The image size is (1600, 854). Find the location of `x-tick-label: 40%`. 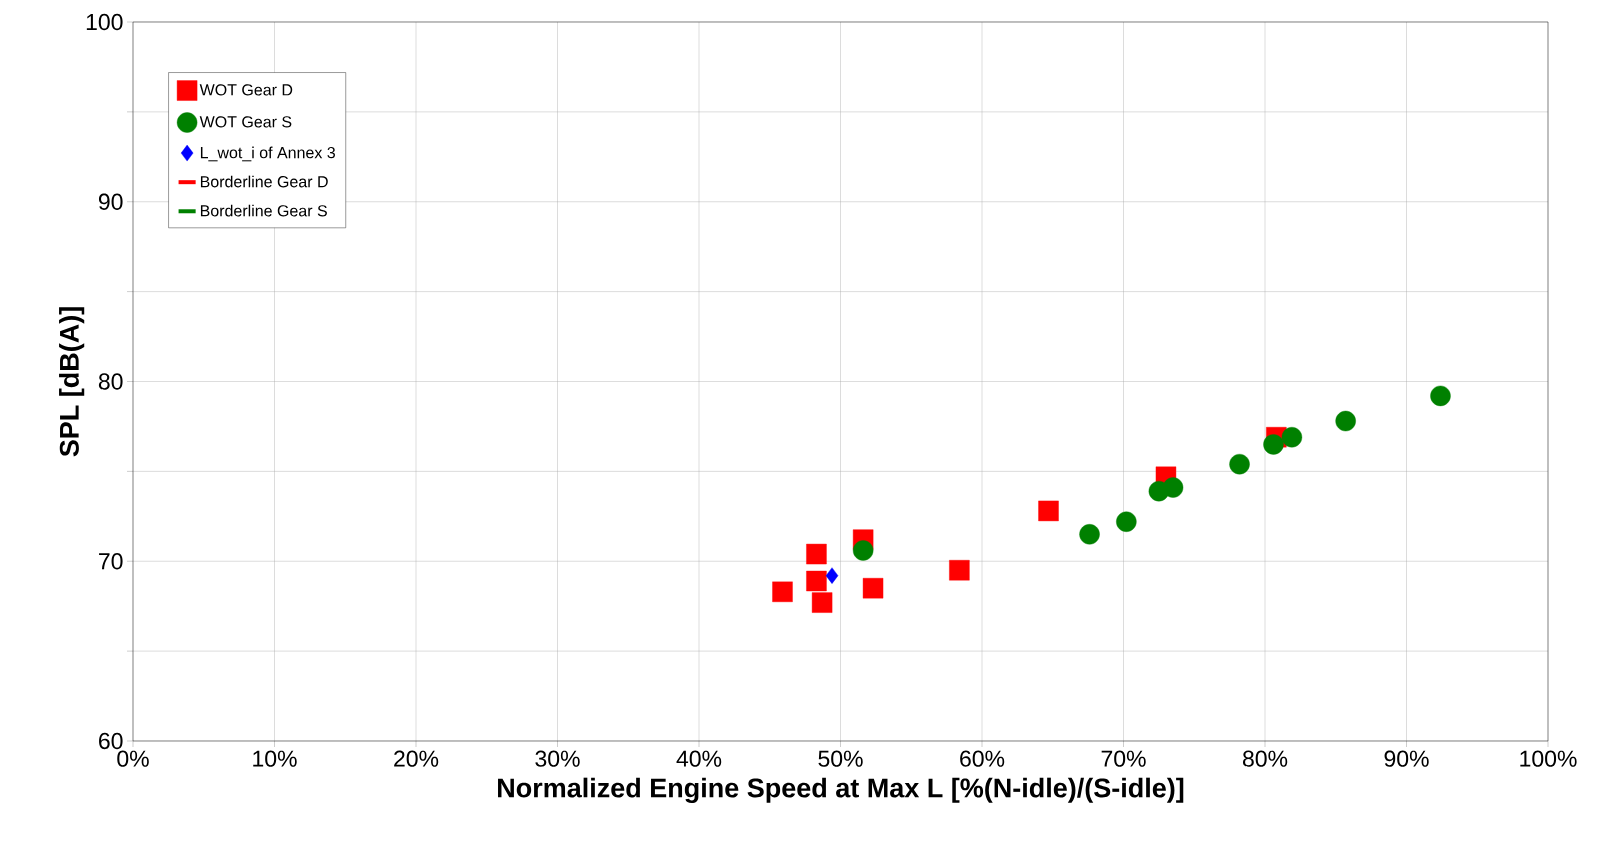

x-tick-label: 40% is located at coordinates (699, 758).